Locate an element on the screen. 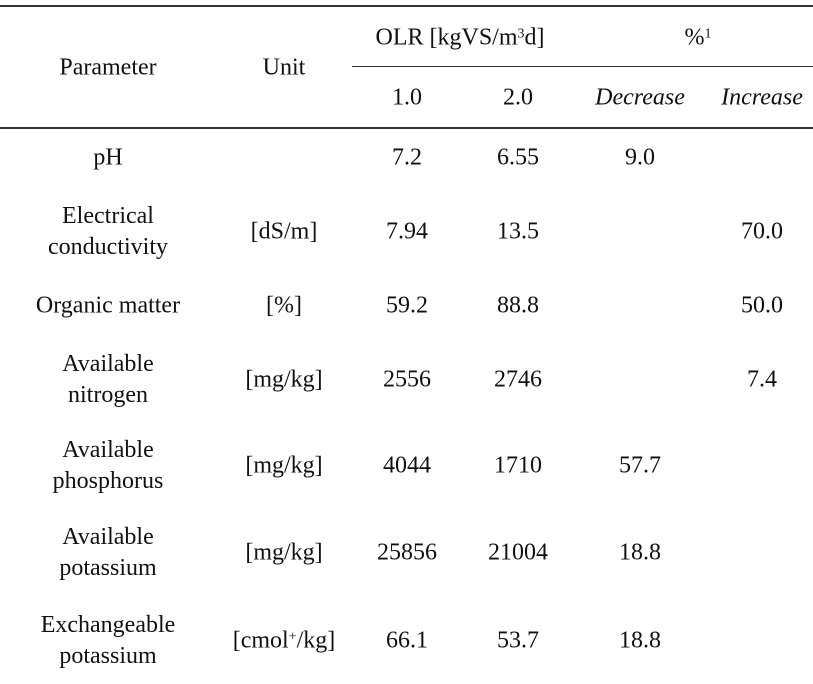 This screenshot has width=813, height=684. header-unit: Unit is located at coordinates (284, 67).